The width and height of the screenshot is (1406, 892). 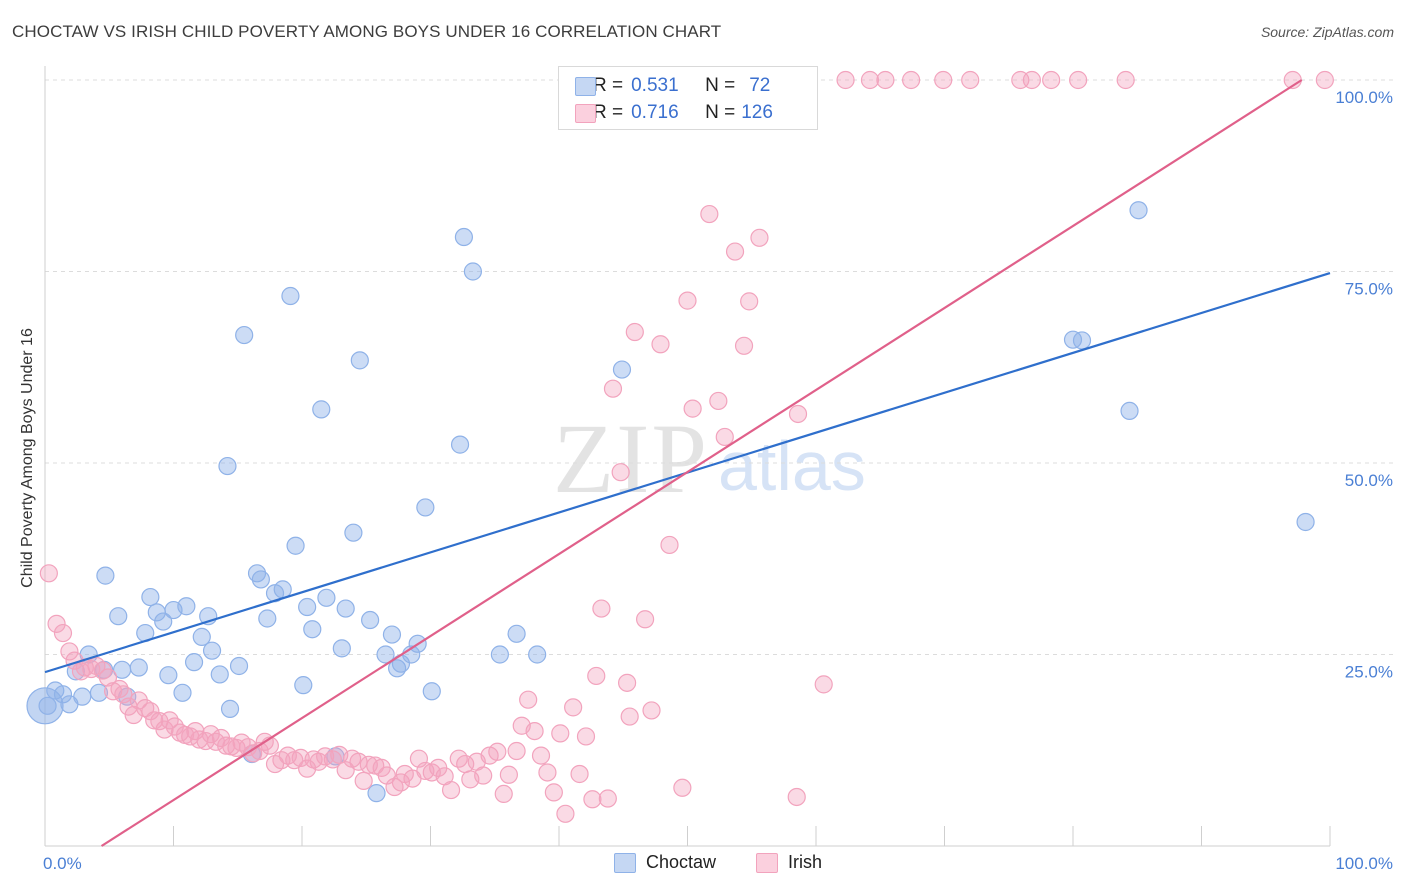 What do you see at coordinates (709, 458) in the screenshot?
I see `watermark: ZIP atlas` at bounding box center [709, 458].